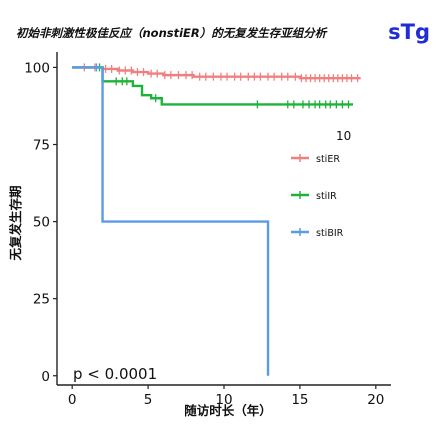 The height and width of the screenshot is (426, 442). I want to click on x-tick-label: 0, so click(72, 400).